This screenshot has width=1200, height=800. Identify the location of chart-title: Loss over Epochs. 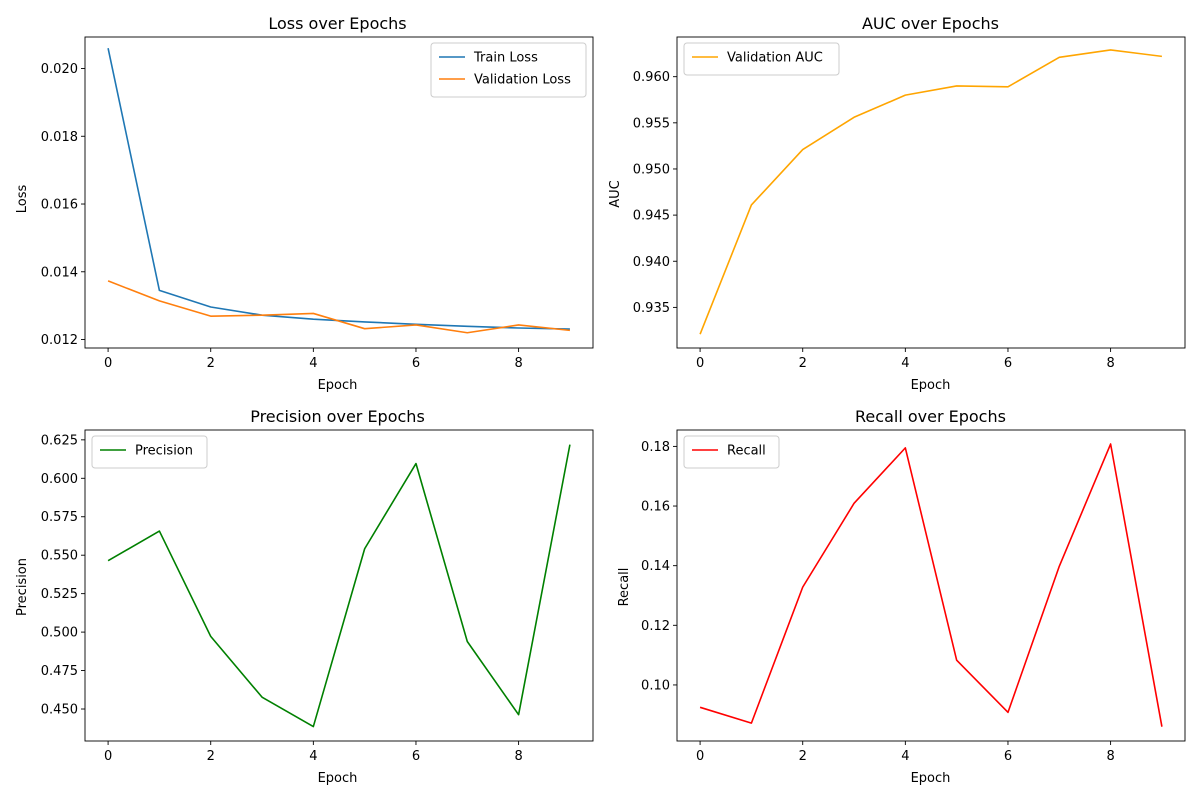
(337, 23).